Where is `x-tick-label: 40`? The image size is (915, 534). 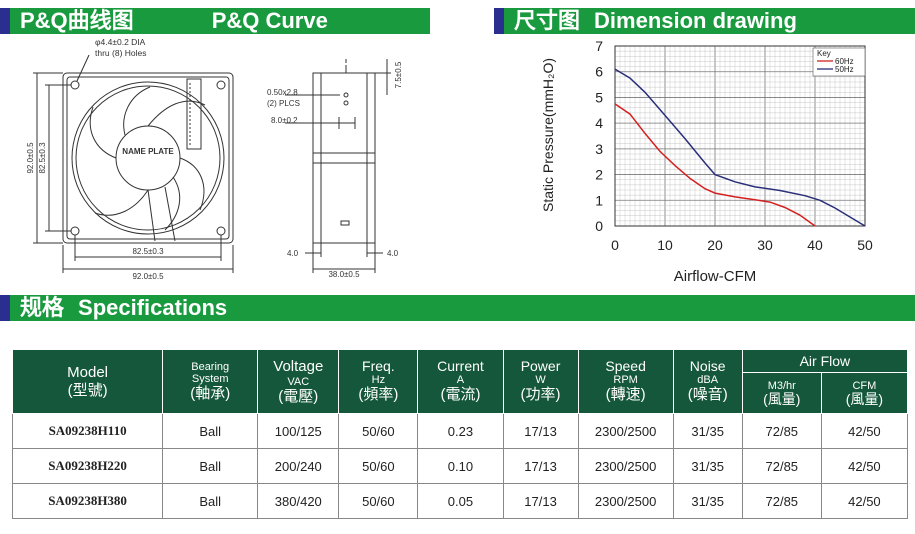
x-tick-label: 40 is located at coordinates (815, 245).